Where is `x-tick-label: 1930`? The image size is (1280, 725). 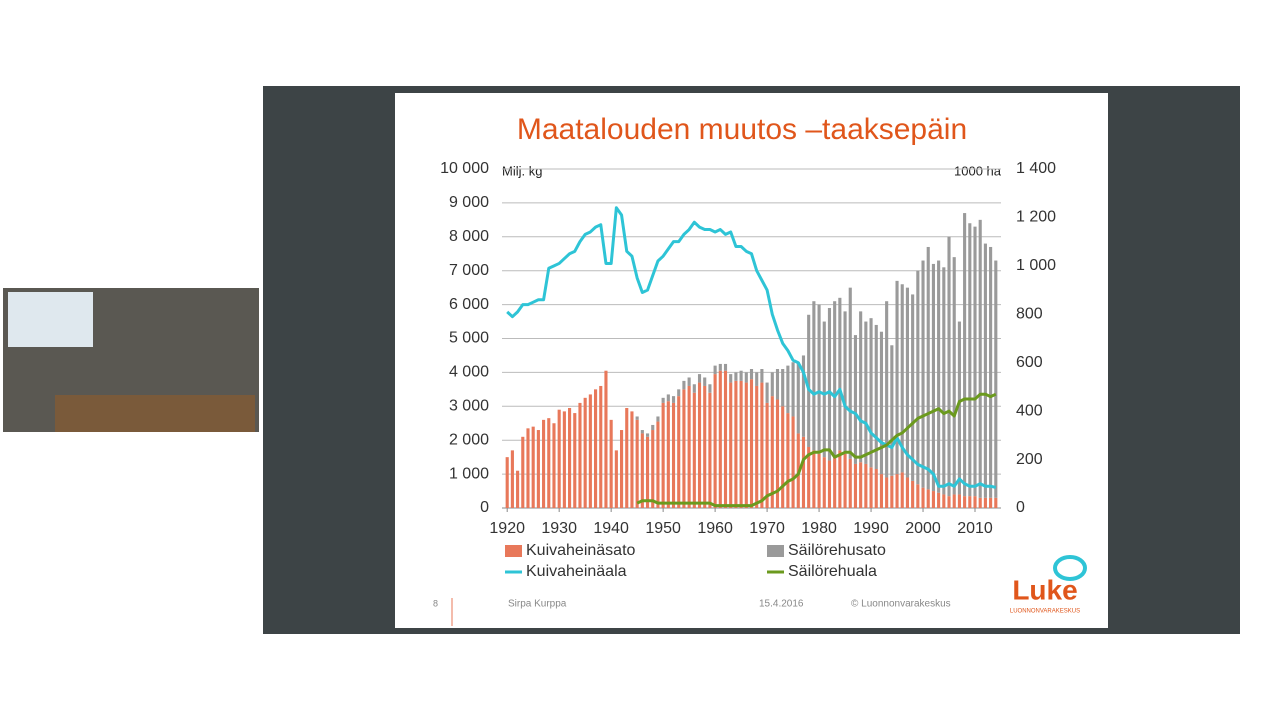 x-tick-label: 1930 is located at coordinates (559, 528).